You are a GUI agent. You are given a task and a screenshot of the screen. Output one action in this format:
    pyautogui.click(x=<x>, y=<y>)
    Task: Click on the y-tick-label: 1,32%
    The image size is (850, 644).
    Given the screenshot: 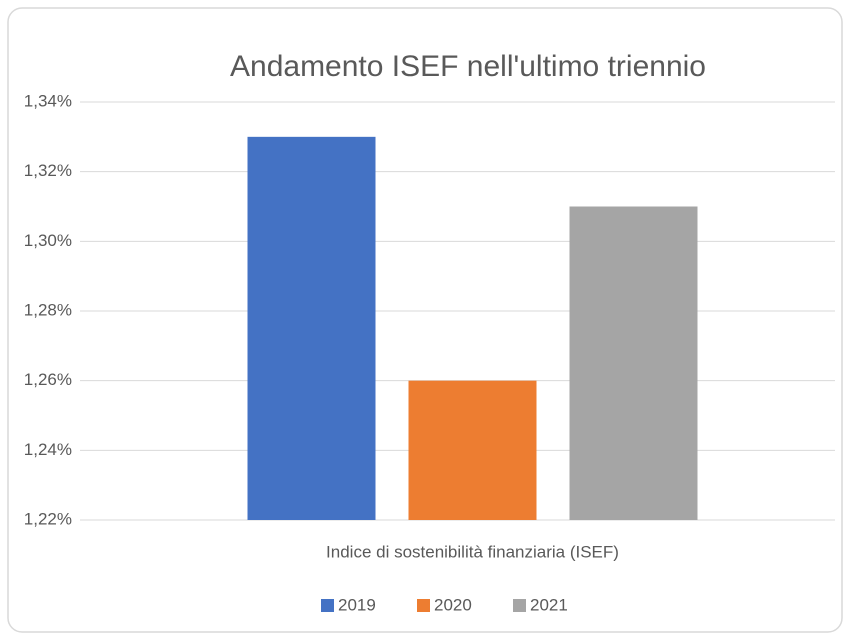 What is the action you would take?
    pyautogui.click(x=48, y=170)
    